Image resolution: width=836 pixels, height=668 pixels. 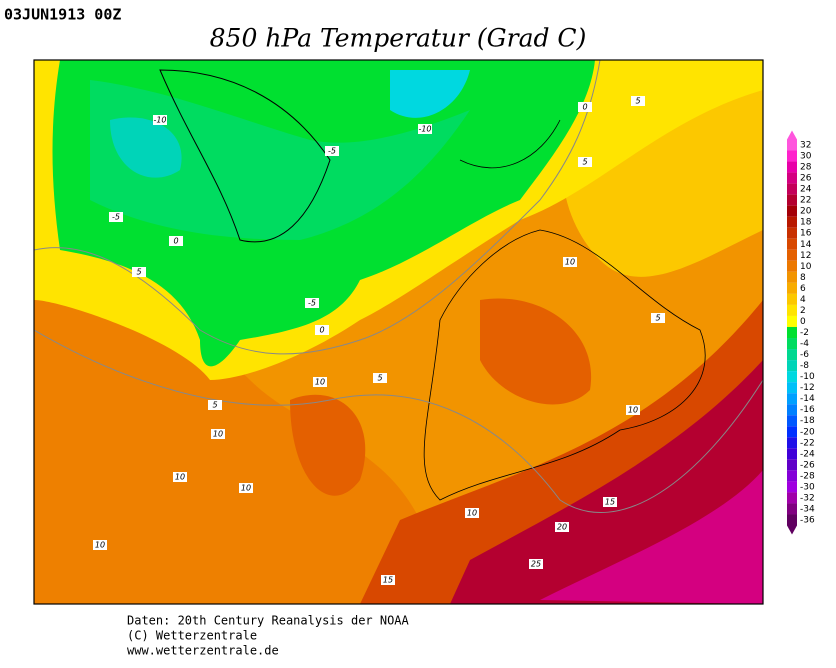 I want to click on colorbar-label: -12, so click(x=807, y=388).